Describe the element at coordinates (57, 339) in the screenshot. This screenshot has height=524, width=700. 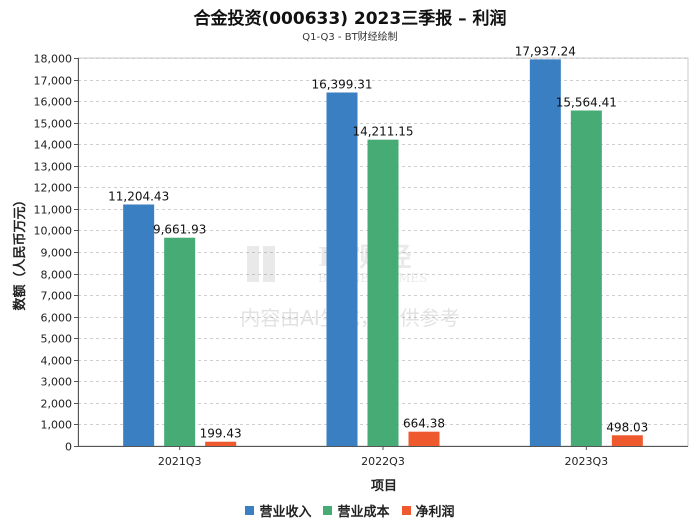
I see `y-tick-label: 5,000` at that location.